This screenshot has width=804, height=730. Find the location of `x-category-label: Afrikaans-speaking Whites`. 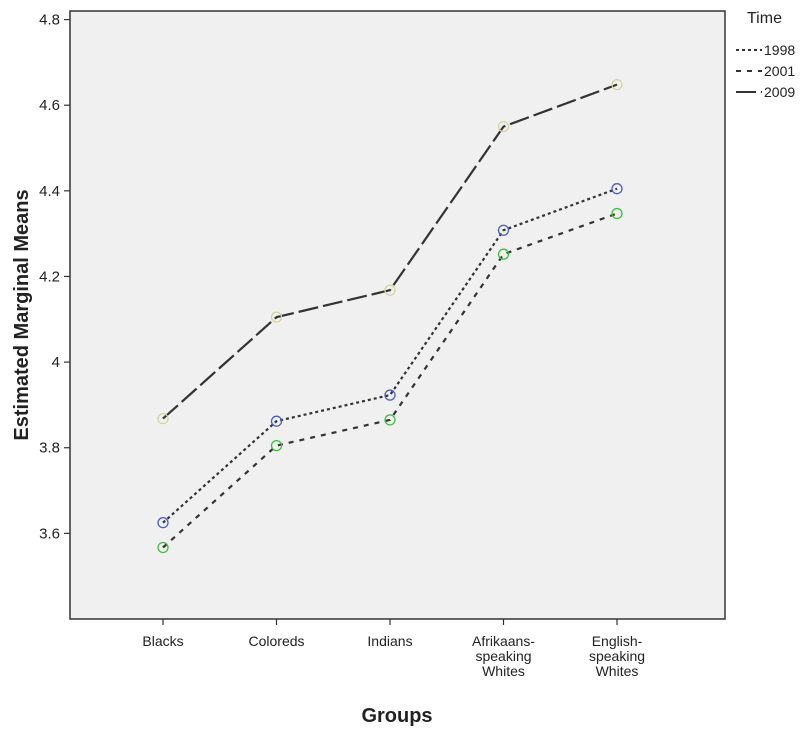

x-category-label: Afrikaans-speaking Whites is located at coordinates (503, 656).